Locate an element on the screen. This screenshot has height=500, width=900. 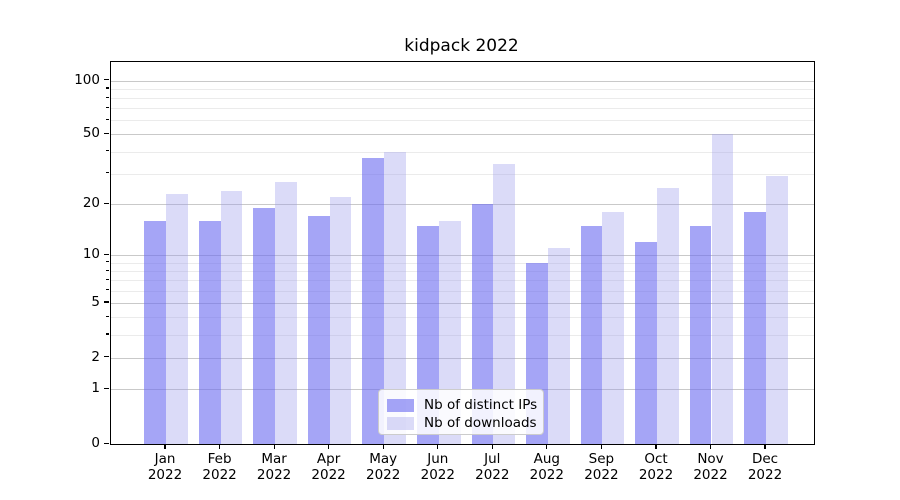
x-tick-label-jun: Jun 2022 is located at coordinates (438, 467).